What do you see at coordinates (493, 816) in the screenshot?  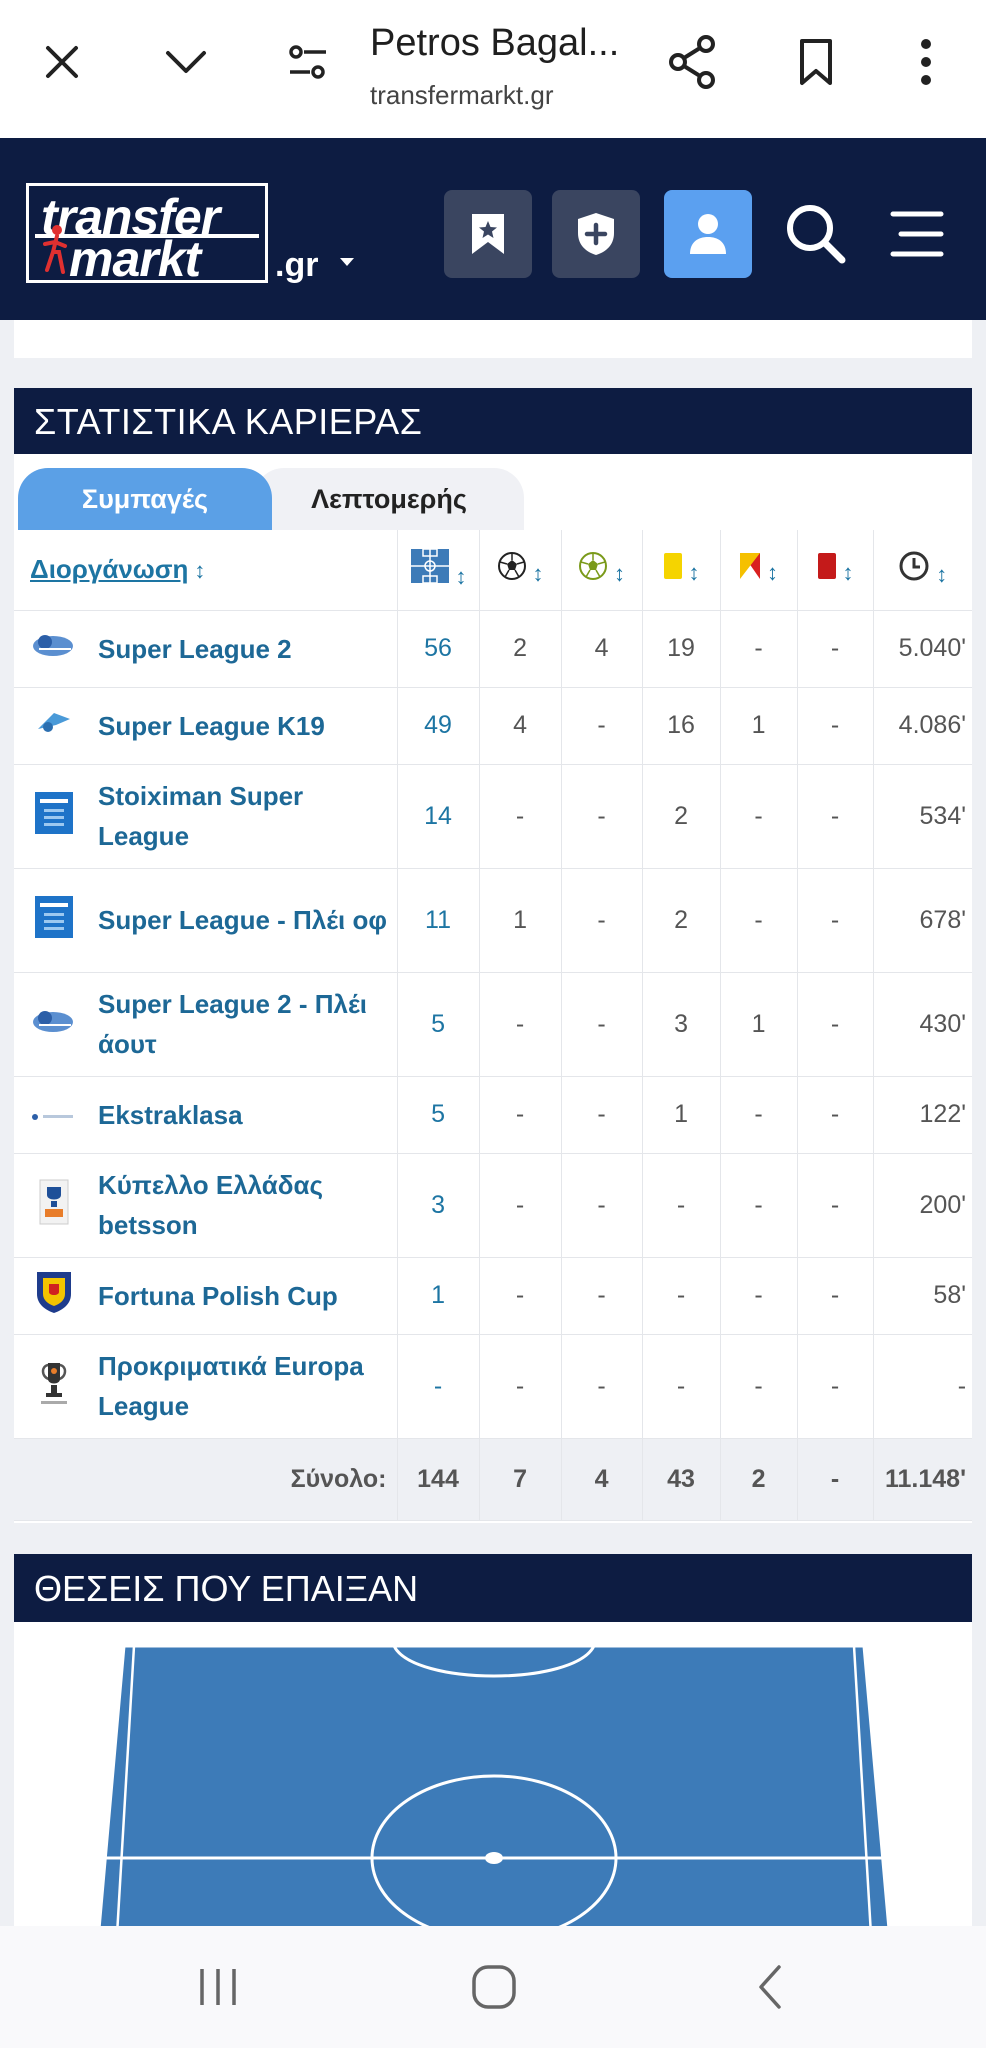 I see `table-row: Stoiximan Super League 14 - - 2 - - 534'` at bounding box center [493, 816].